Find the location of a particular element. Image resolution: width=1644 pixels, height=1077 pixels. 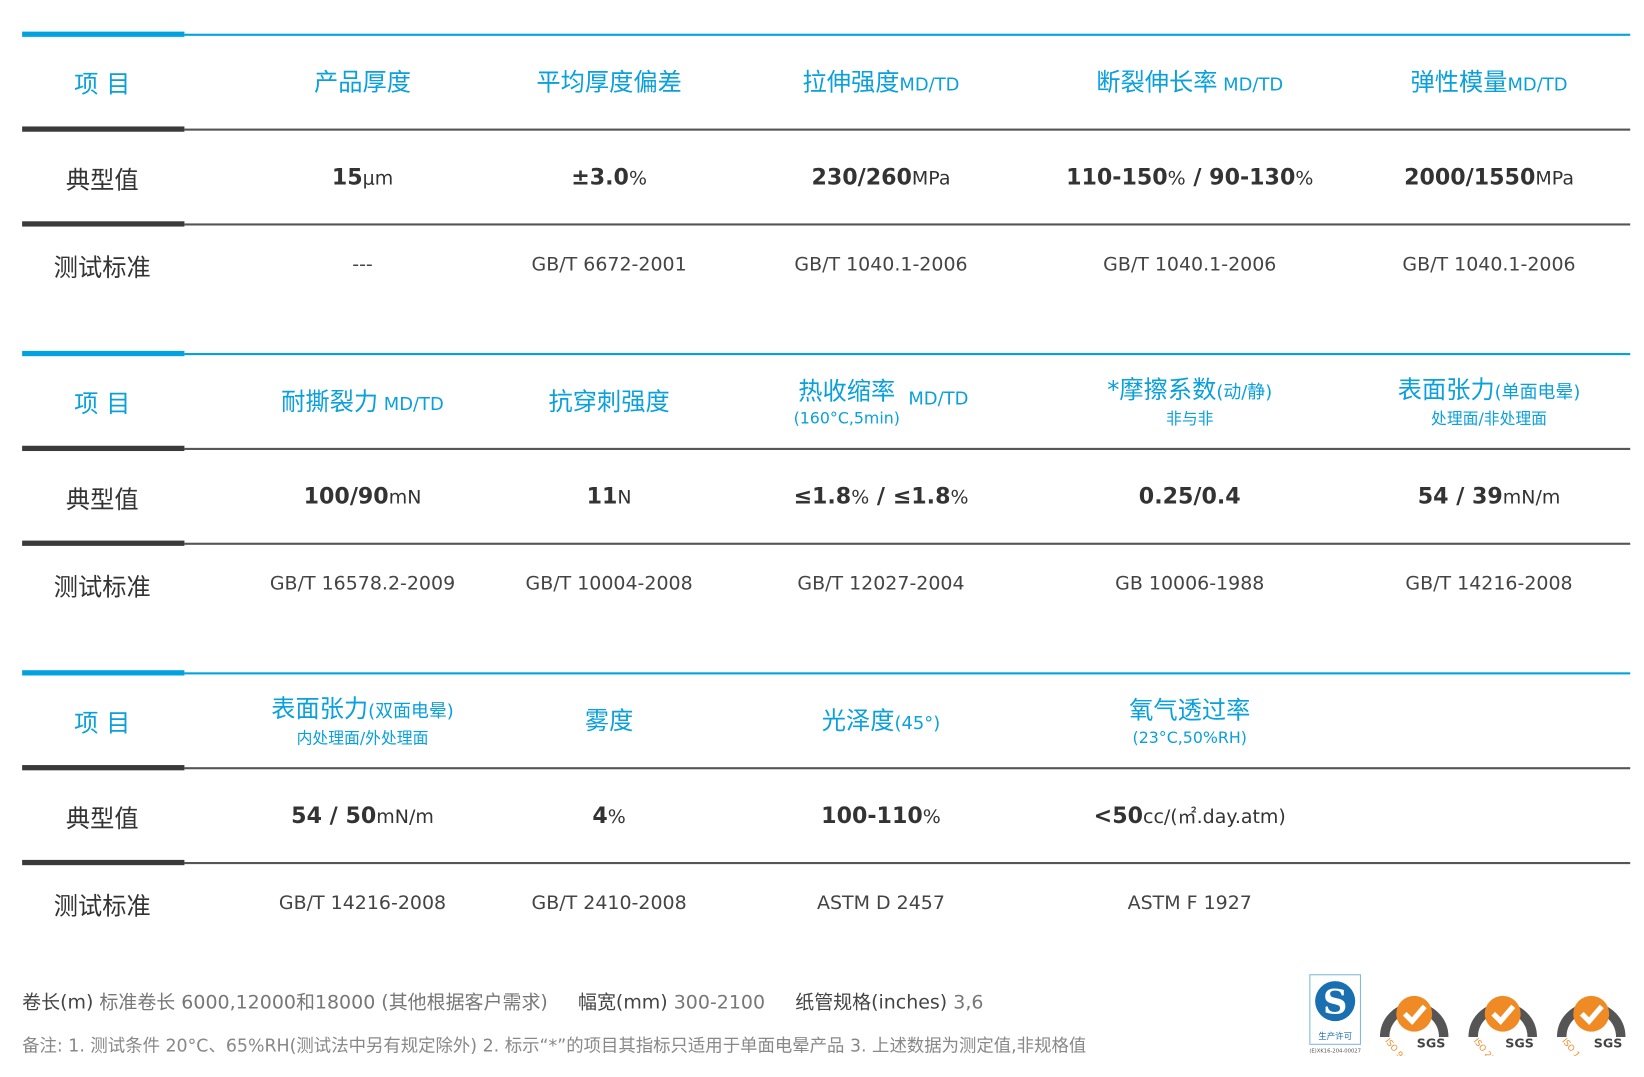

typical-value: ±3.0% is located at coordinates (609, 176).